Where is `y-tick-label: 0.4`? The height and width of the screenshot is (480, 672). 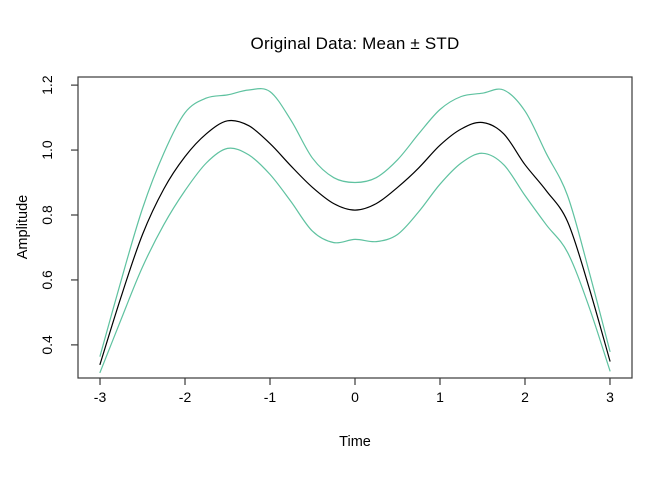
y-tick-label: 0.4 is located at coordinates (47, 345).